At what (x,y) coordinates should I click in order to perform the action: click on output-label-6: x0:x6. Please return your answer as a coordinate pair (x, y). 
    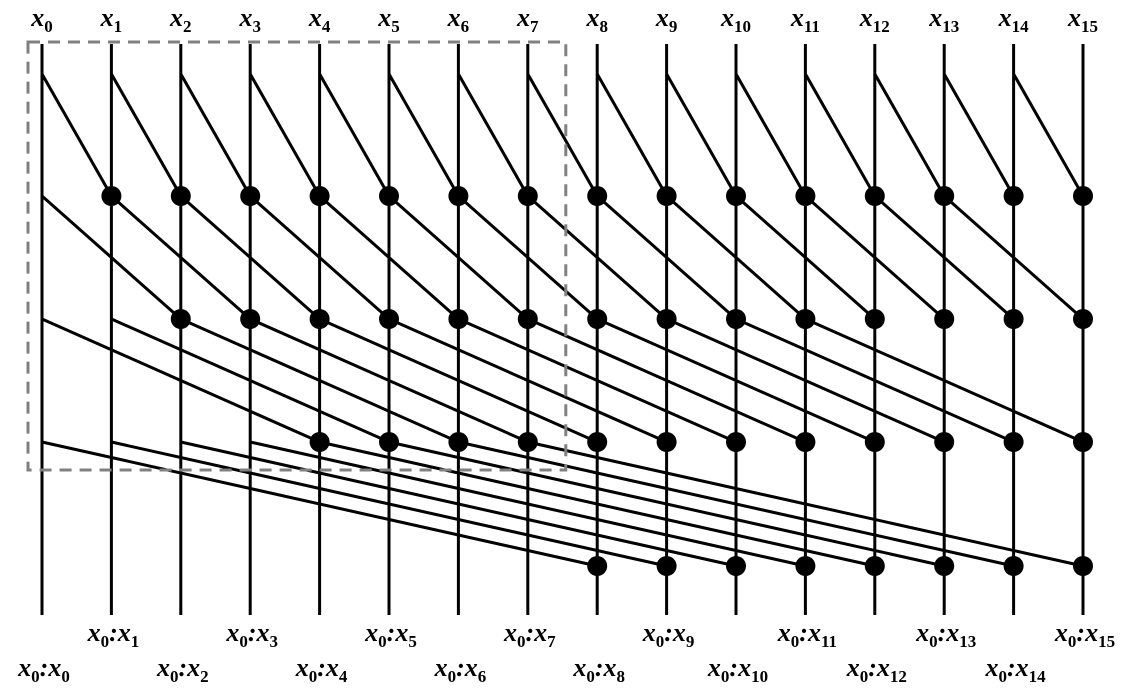
    Looking at the image, I should click on (460, 669).